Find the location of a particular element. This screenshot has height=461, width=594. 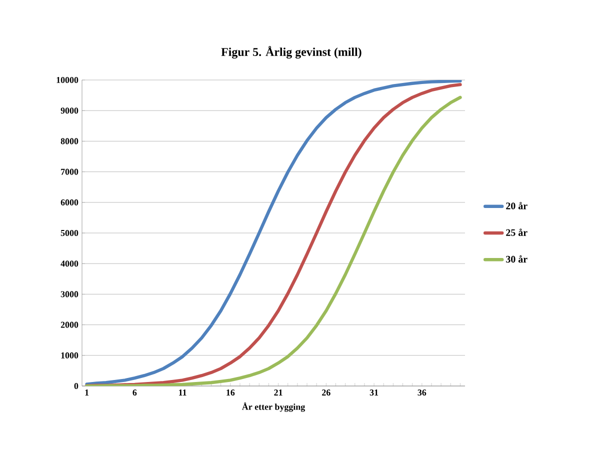

x-tick-label: 36 is located at coordinates (422, 393).